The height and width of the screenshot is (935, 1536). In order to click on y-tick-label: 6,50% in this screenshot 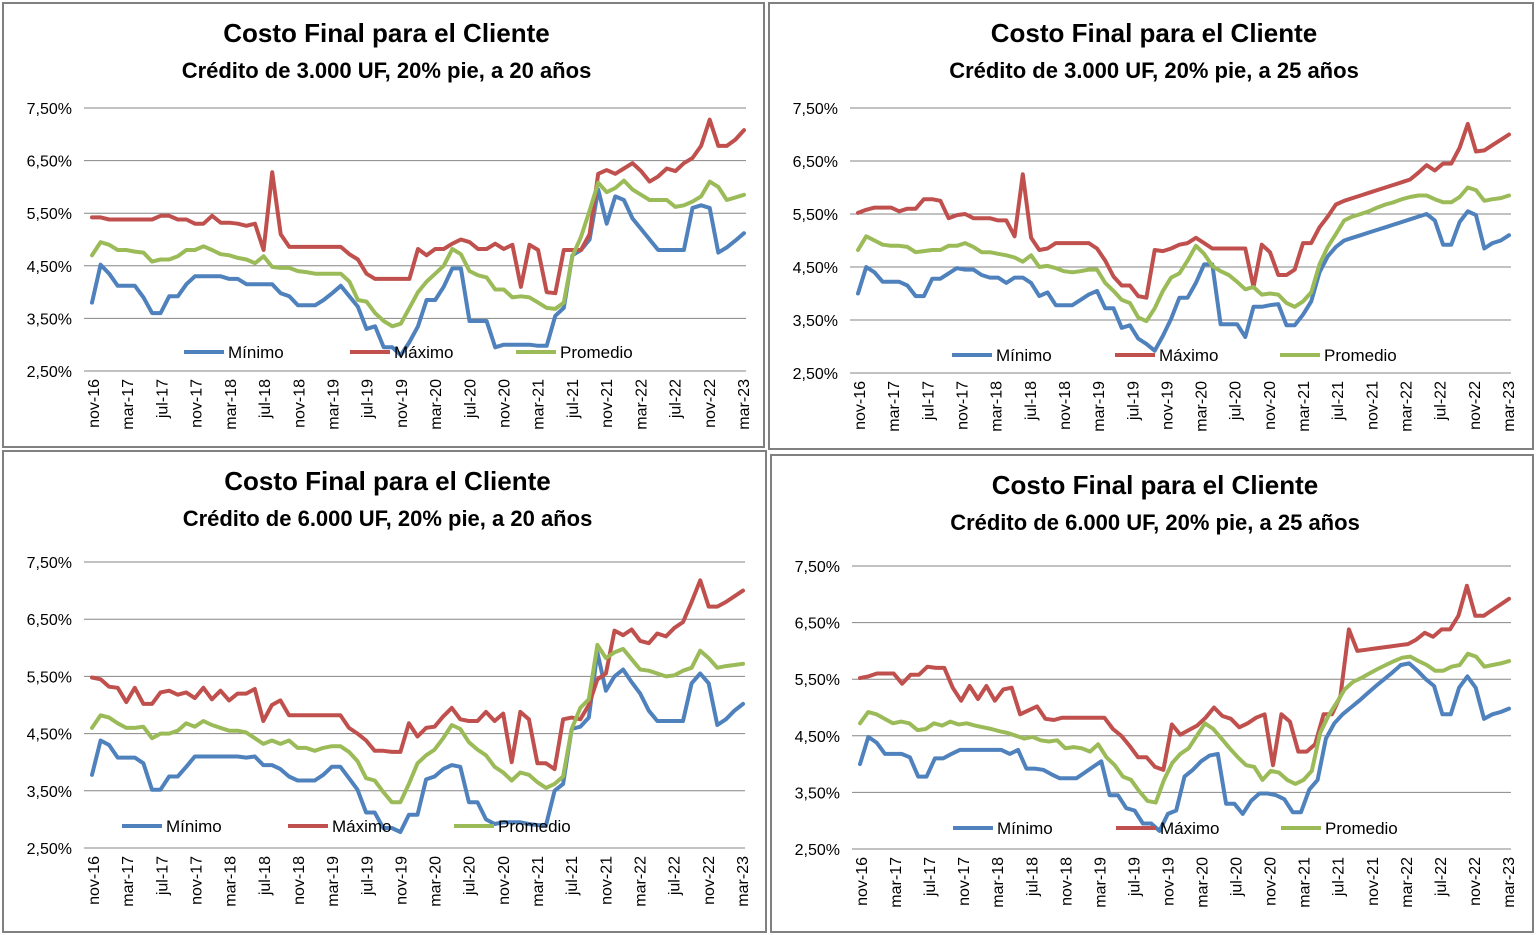, I will do `click(815, 162)`.